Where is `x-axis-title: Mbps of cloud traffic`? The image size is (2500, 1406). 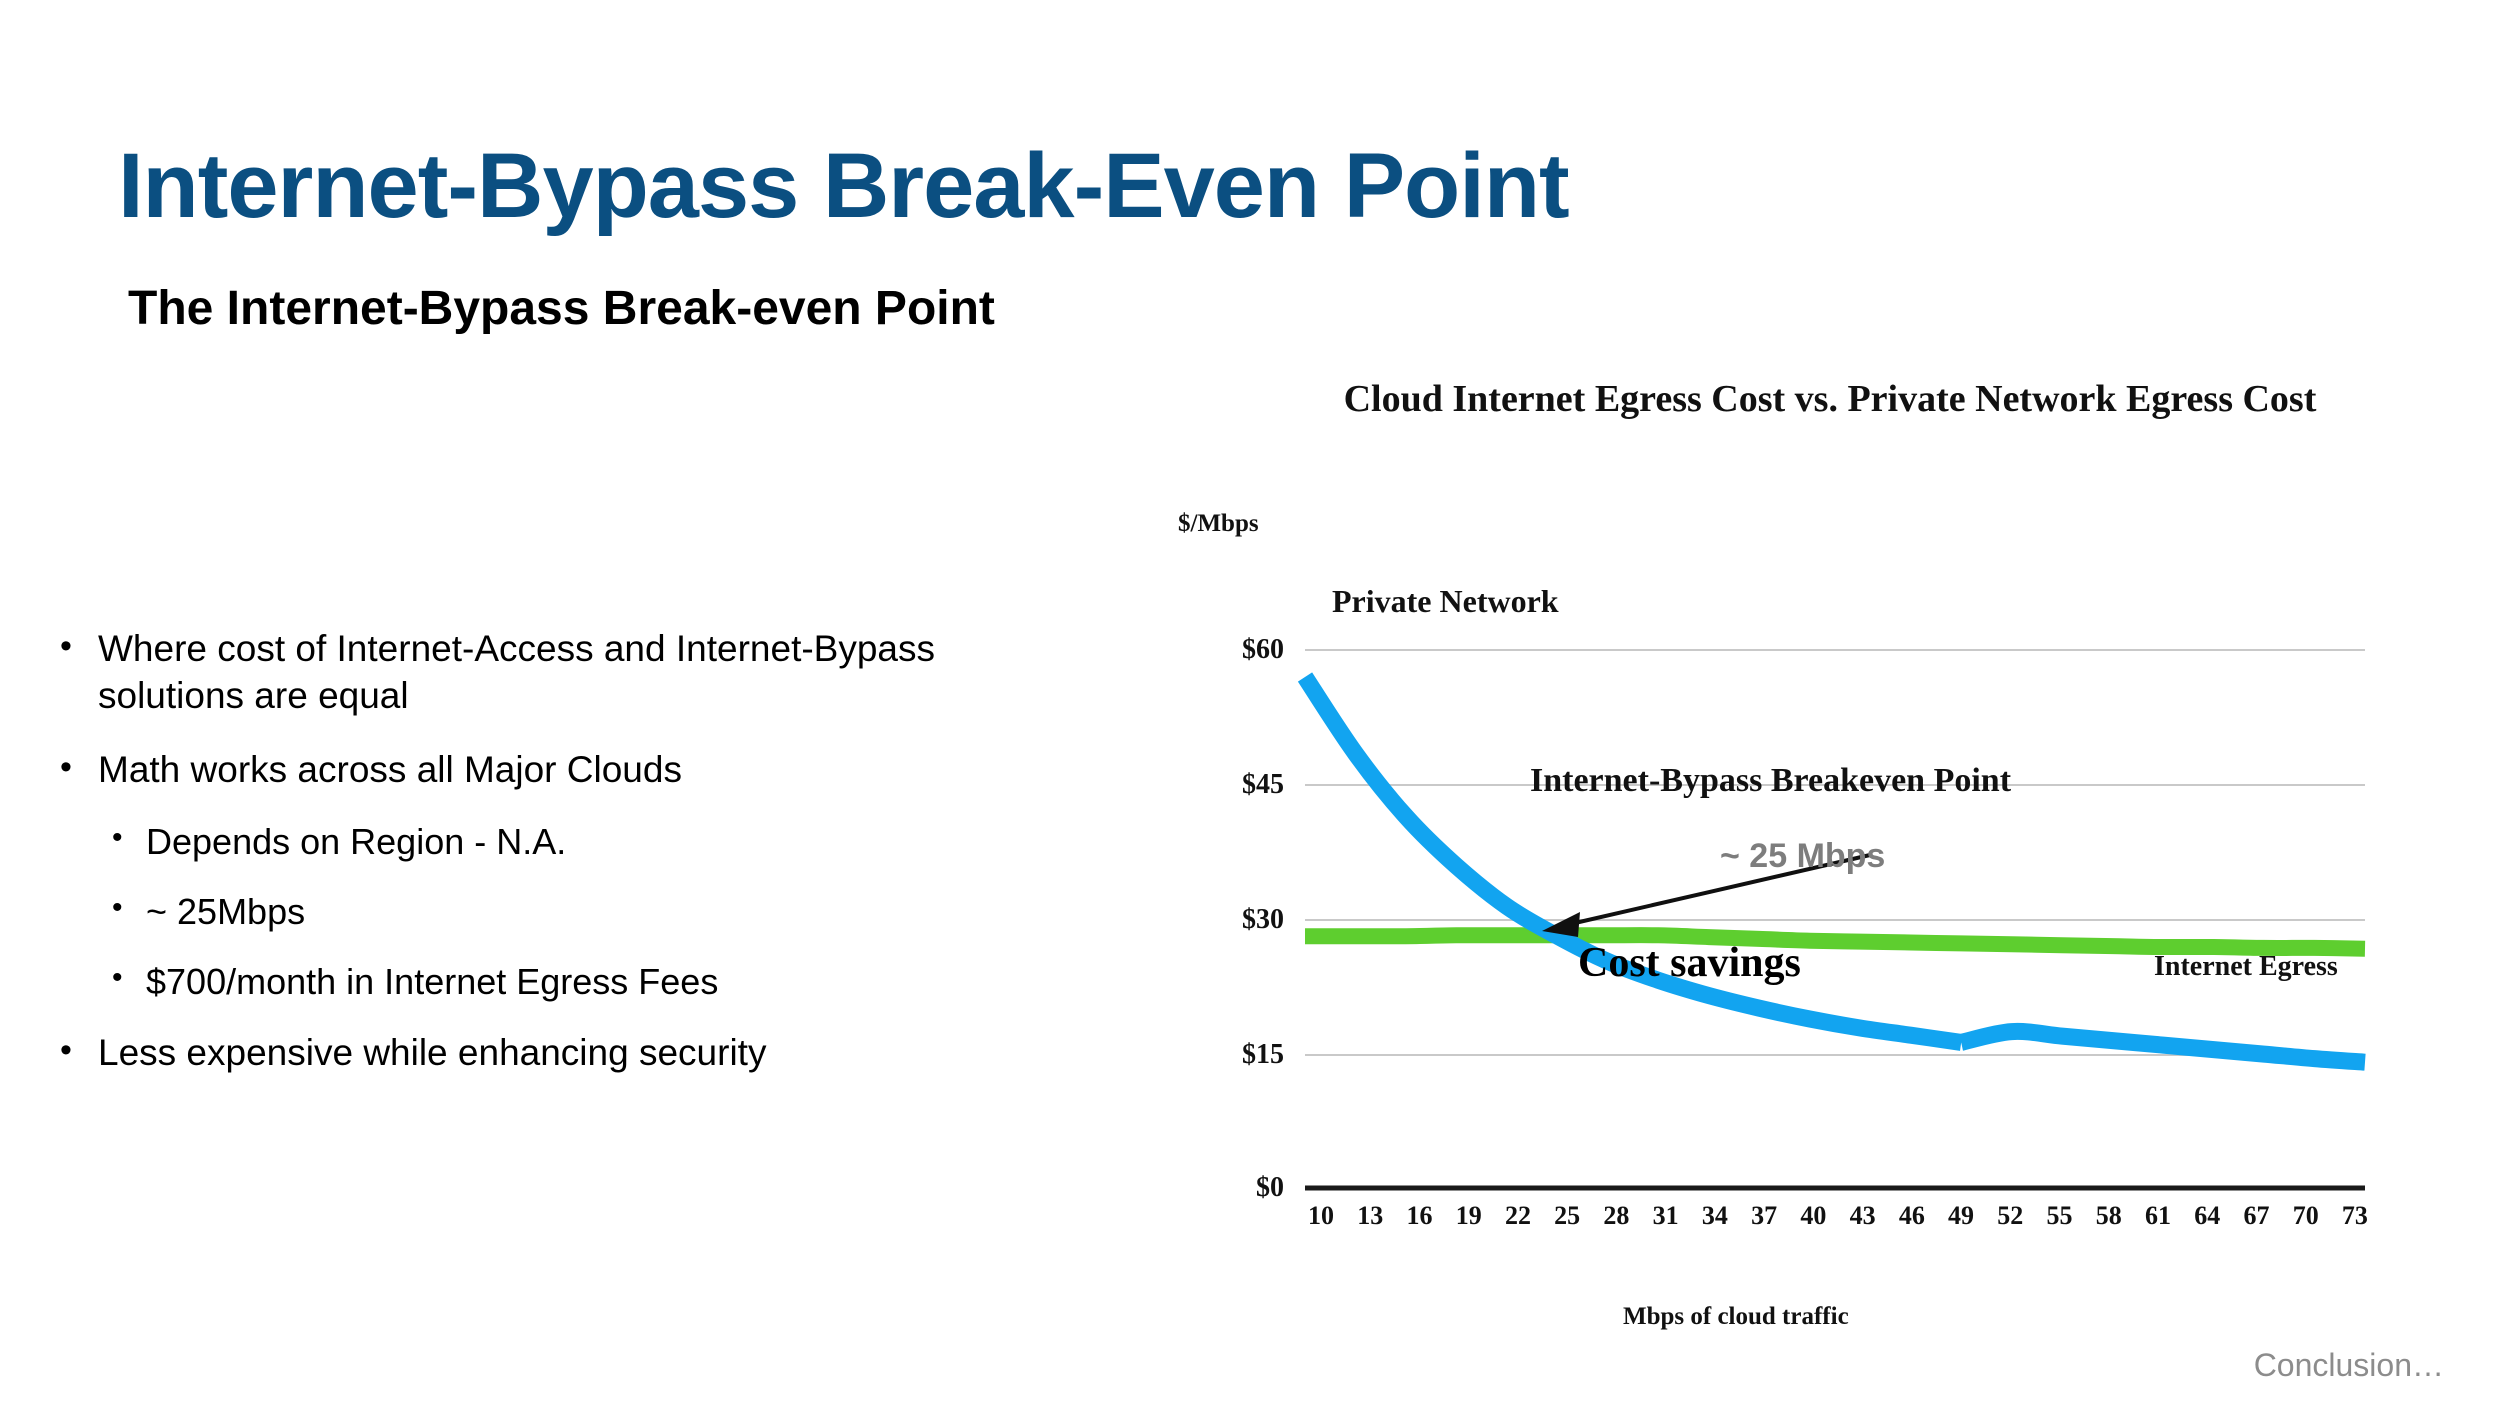 x-axis-title: Mbps of cloud traffic is located at coordinates (1736, 1316).